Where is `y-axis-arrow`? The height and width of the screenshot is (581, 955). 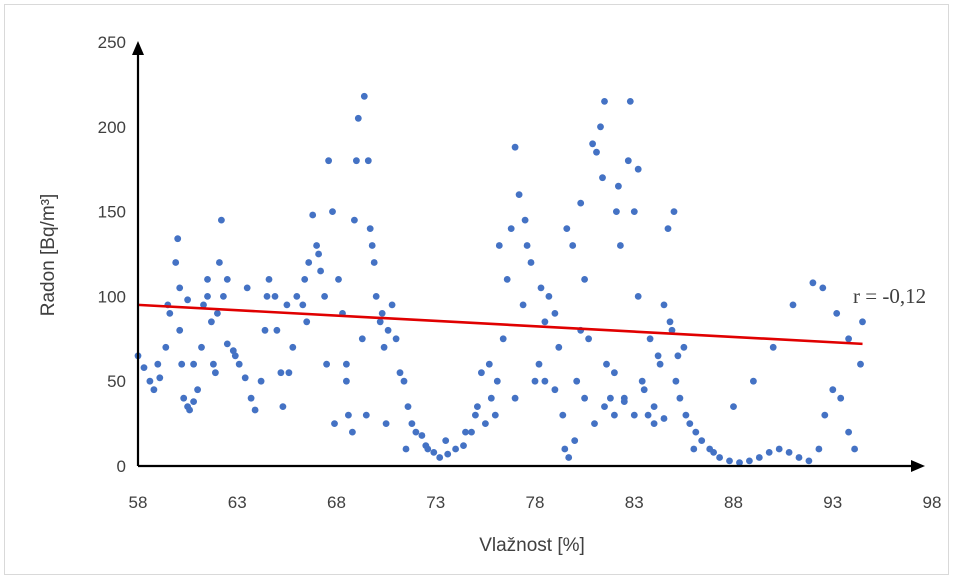 y-axis-arrow is located at coordinates (138, 48).